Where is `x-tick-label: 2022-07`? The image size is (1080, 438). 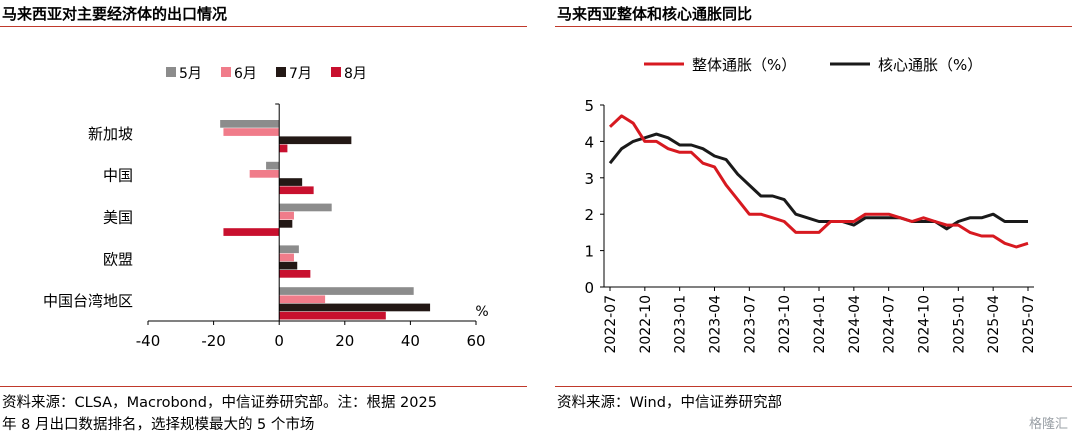 x-tick-label: 2022-07 is located at coordinates (611, 324).